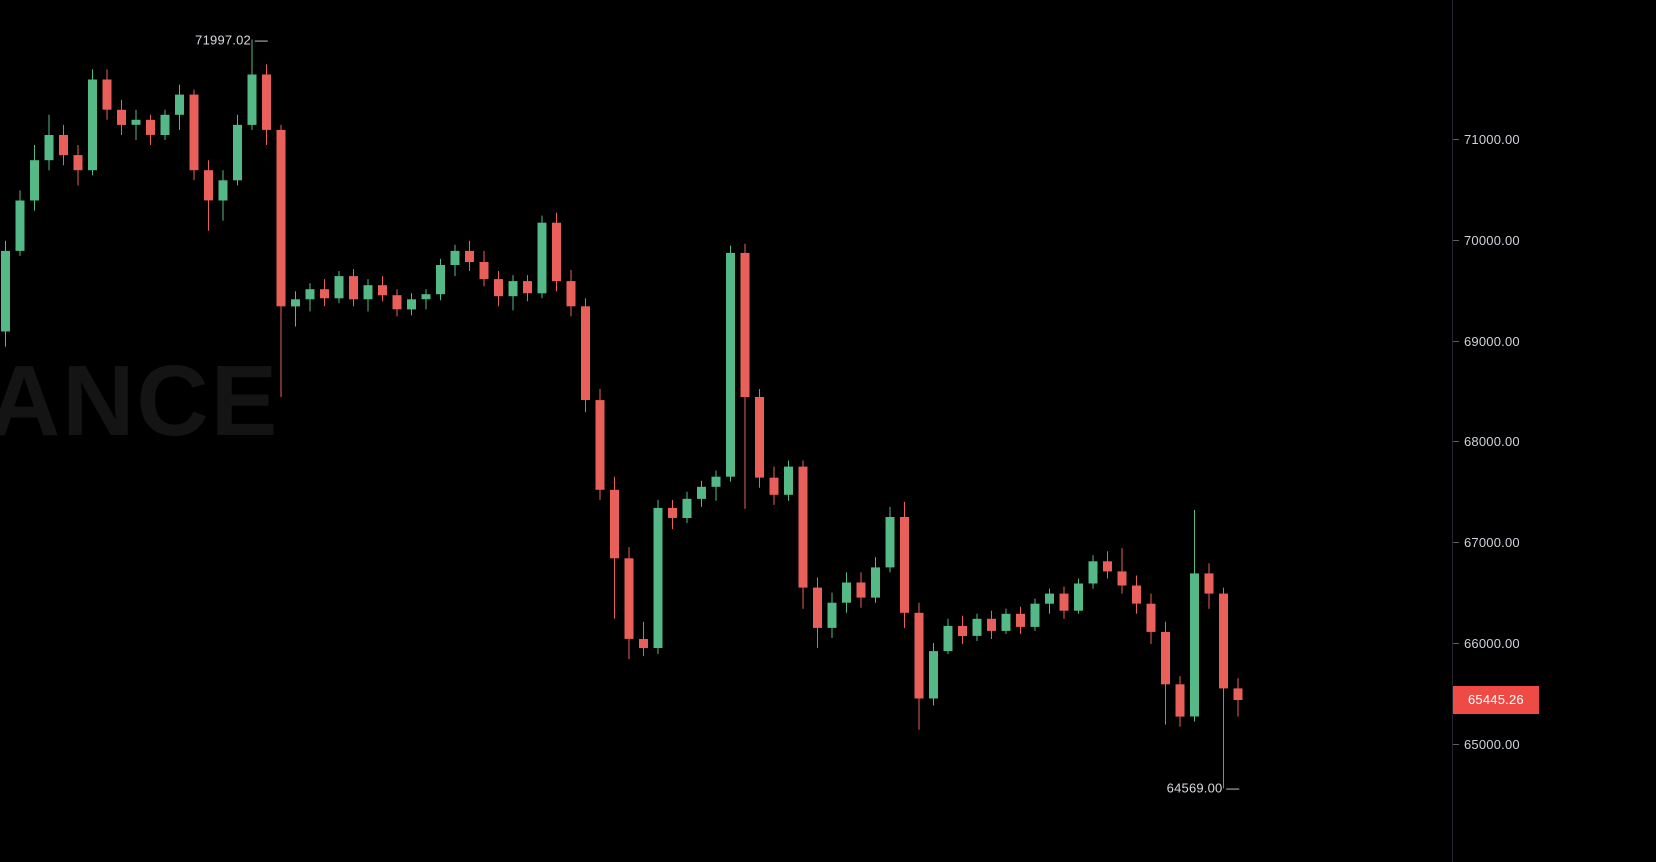 This screenshot has height=862, width=1656. What do you see at coordinates (1496, 699) in the screenshot?
I see `last-price-badge: 65445.26` at bounding box center [1496, 699].